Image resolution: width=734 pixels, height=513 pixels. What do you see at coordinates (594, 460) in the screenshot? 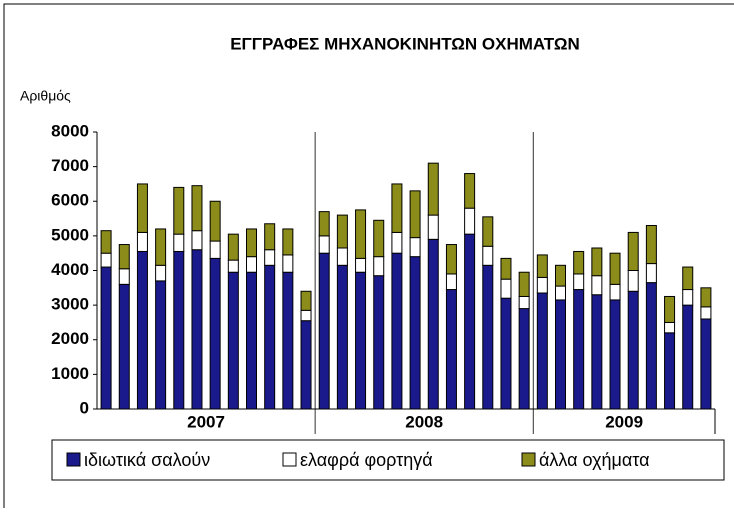
I see `legend-label: άλλα οχήματα` at bounding box center [594, 460].